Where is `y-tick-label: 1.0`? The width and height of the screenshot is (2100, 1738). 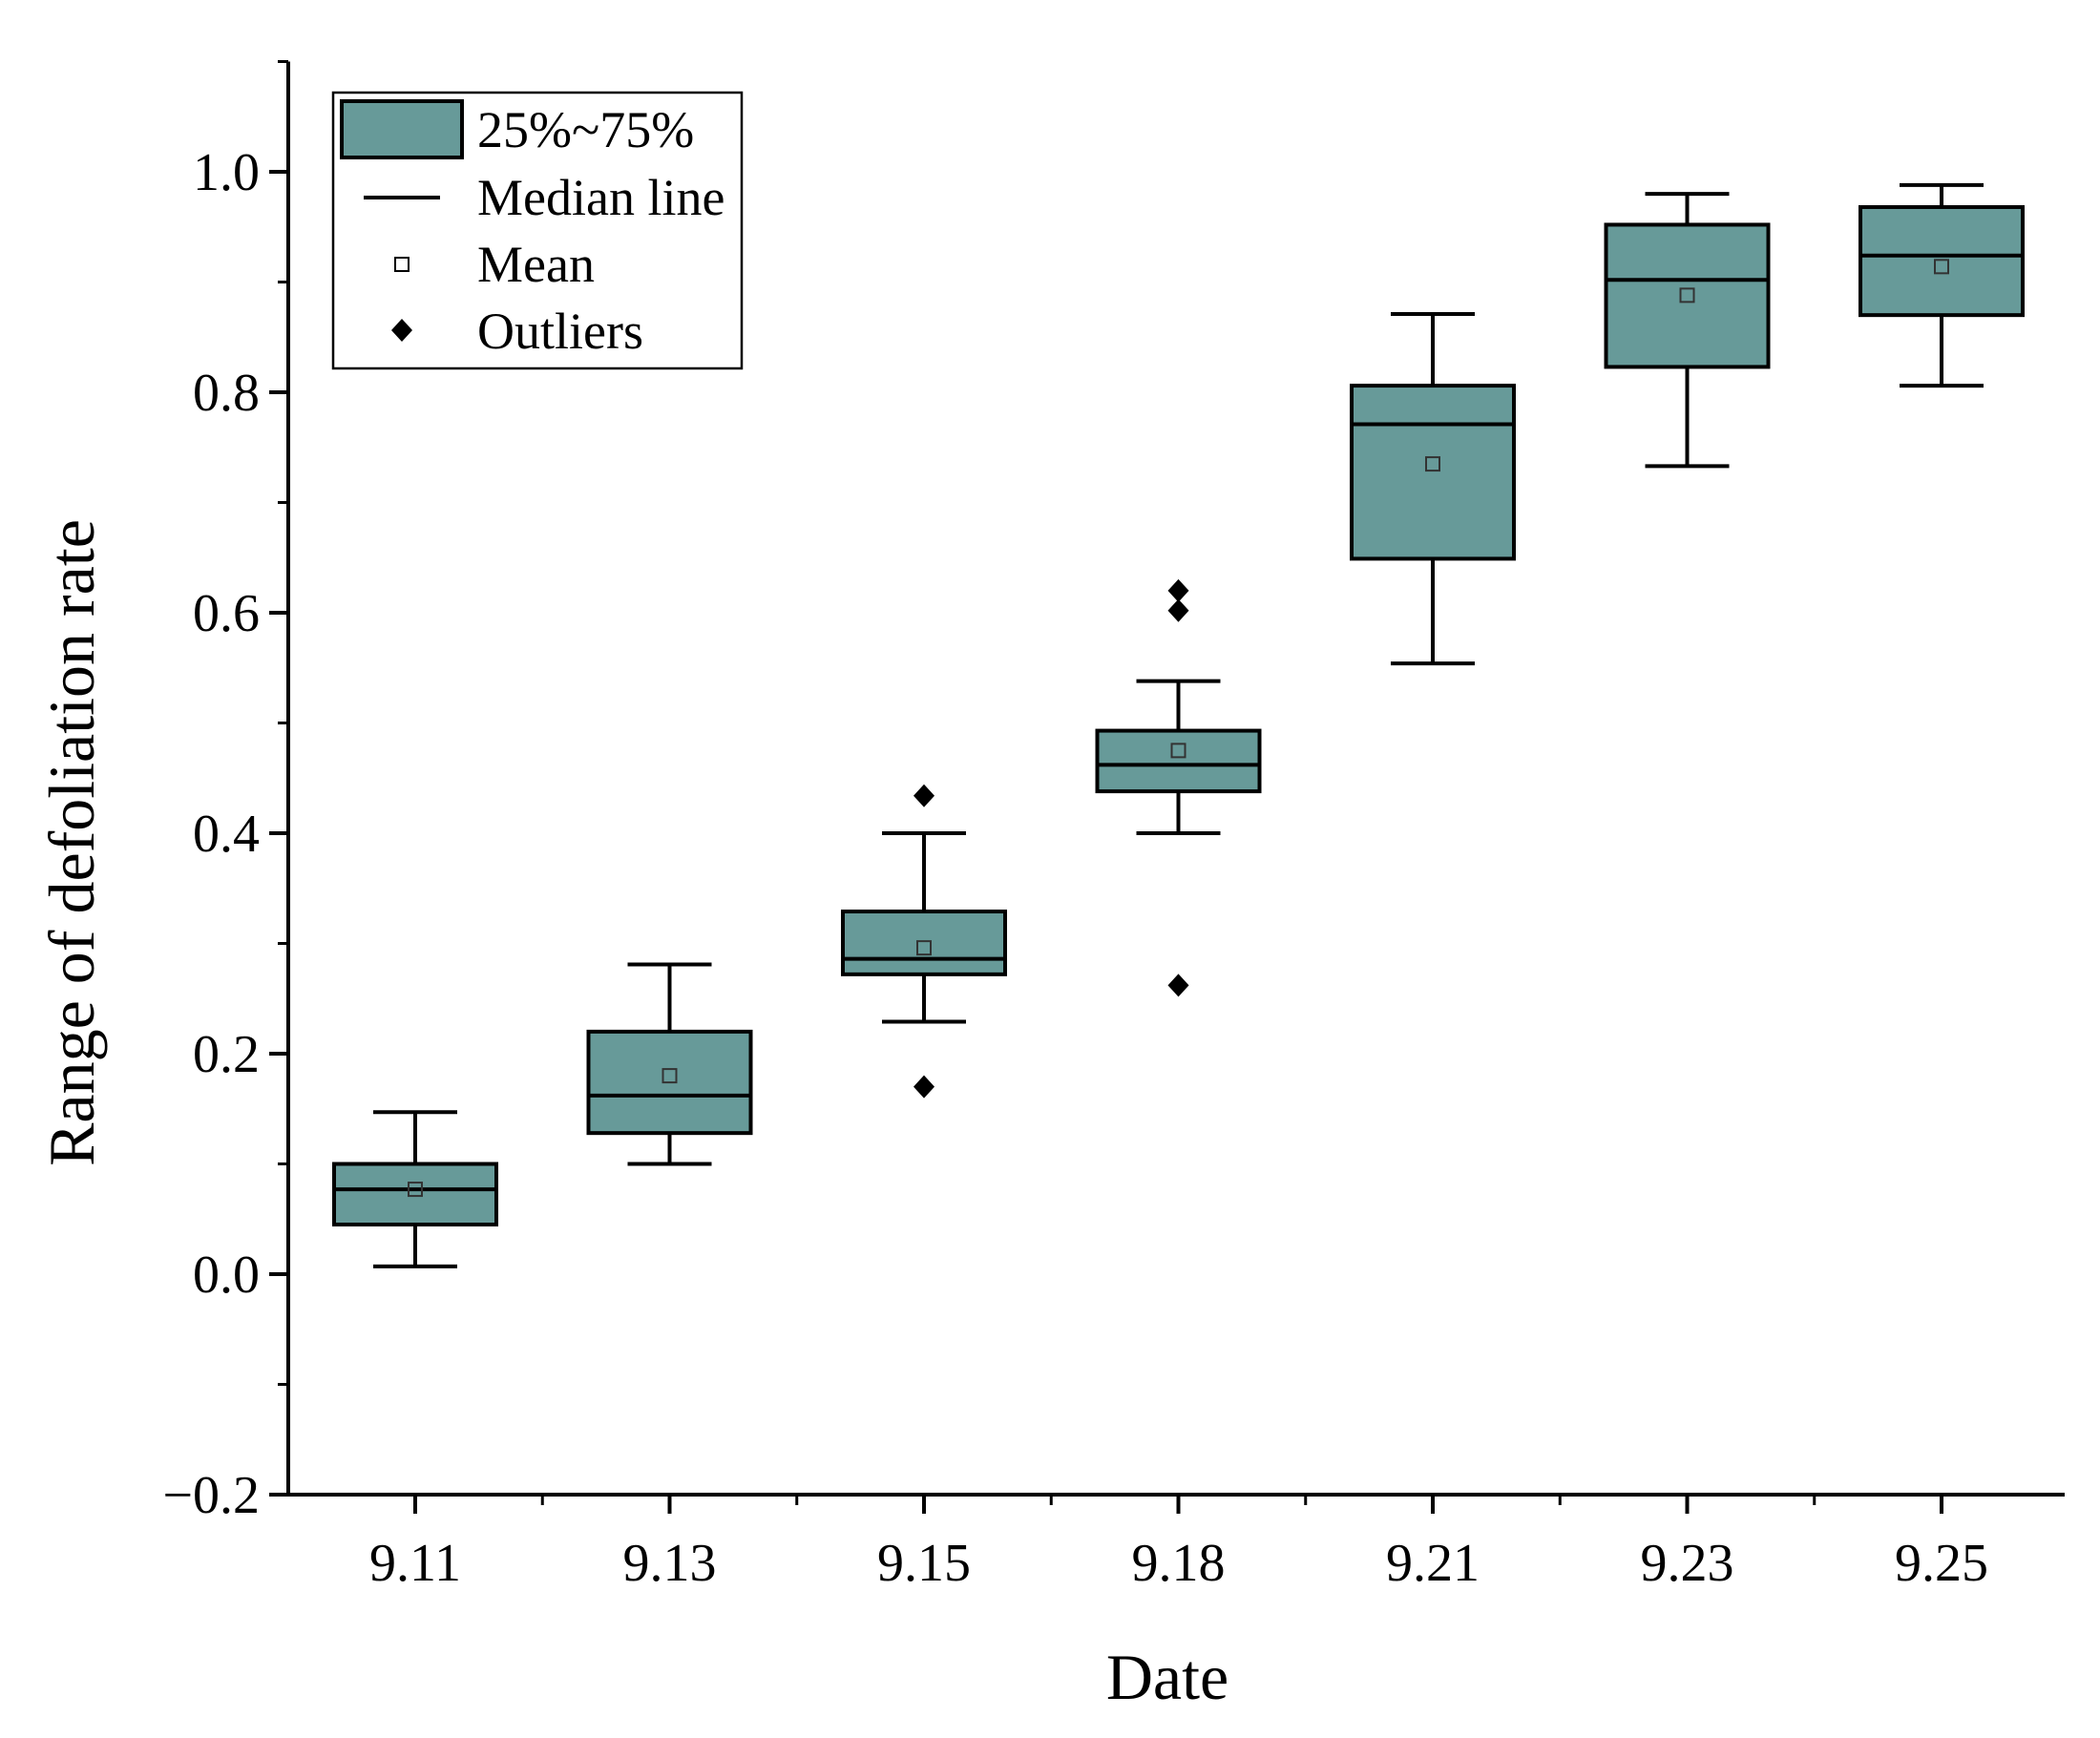 y-tick-label: 1.0 is located at coordinates (227, 172).